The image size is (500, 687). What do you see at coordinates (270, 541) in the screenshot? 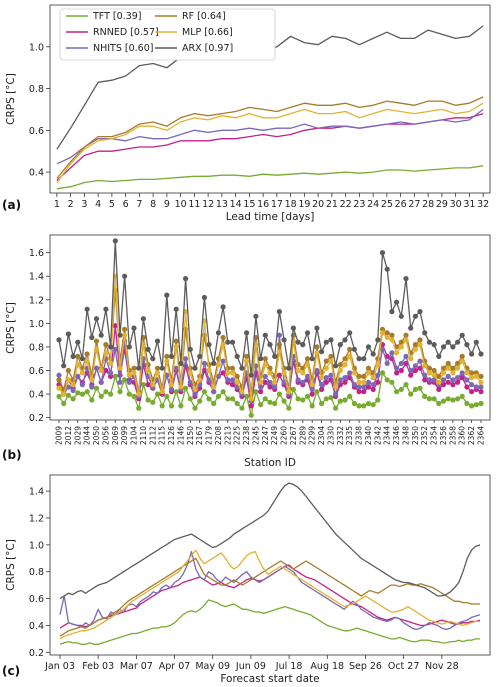
I see `series-line-arx` at bounding box center [270, 541].